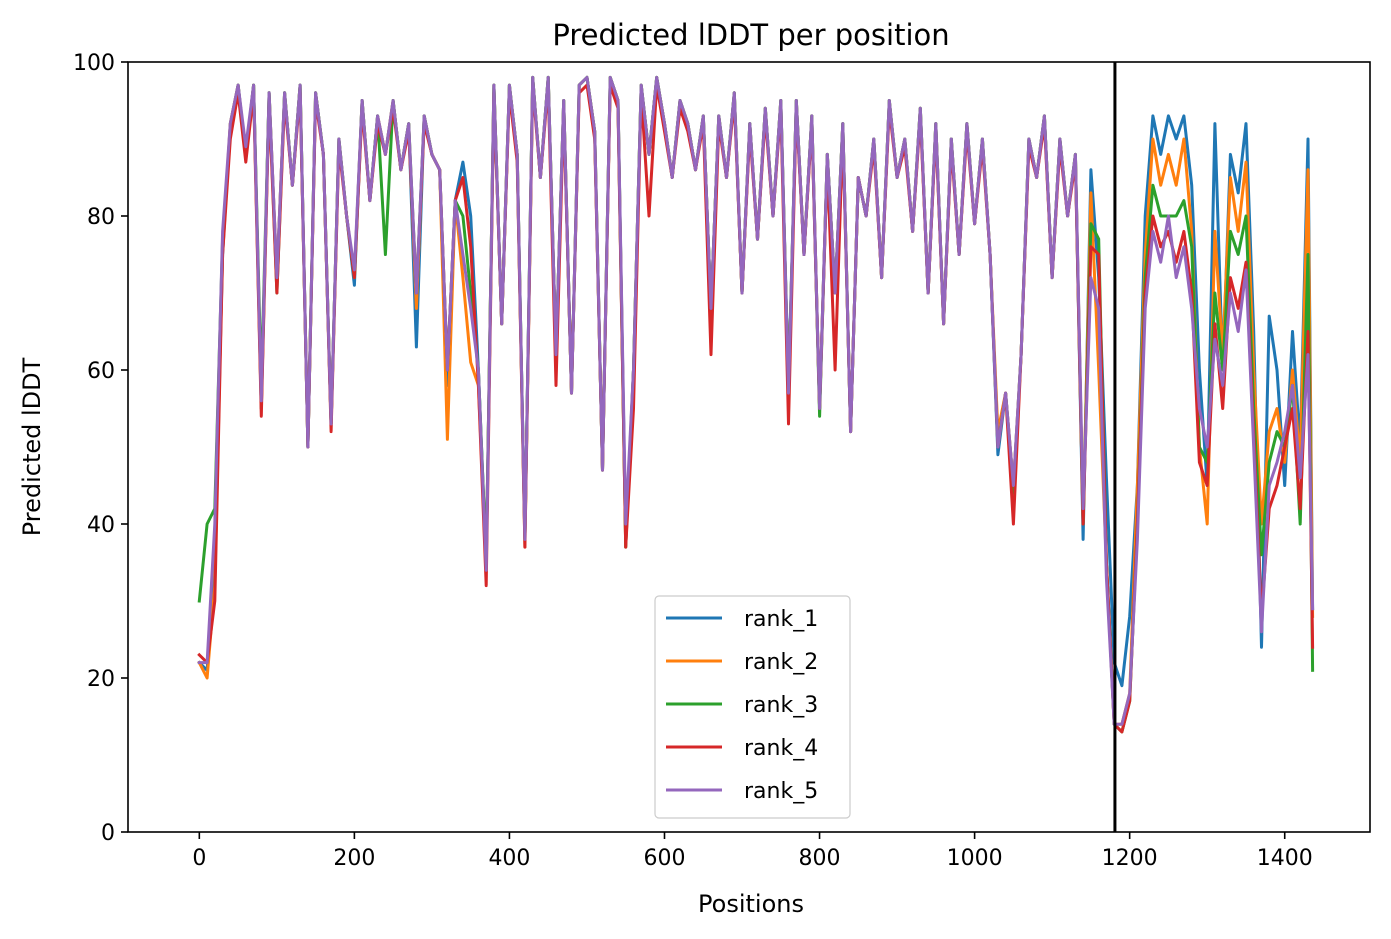 This screenshot has width=1391, height=939. What do you see at coordinates (781, 791) in the screenshot?
I see `legend-label-rank-5: rank_5` at bounding box center [781, 791].